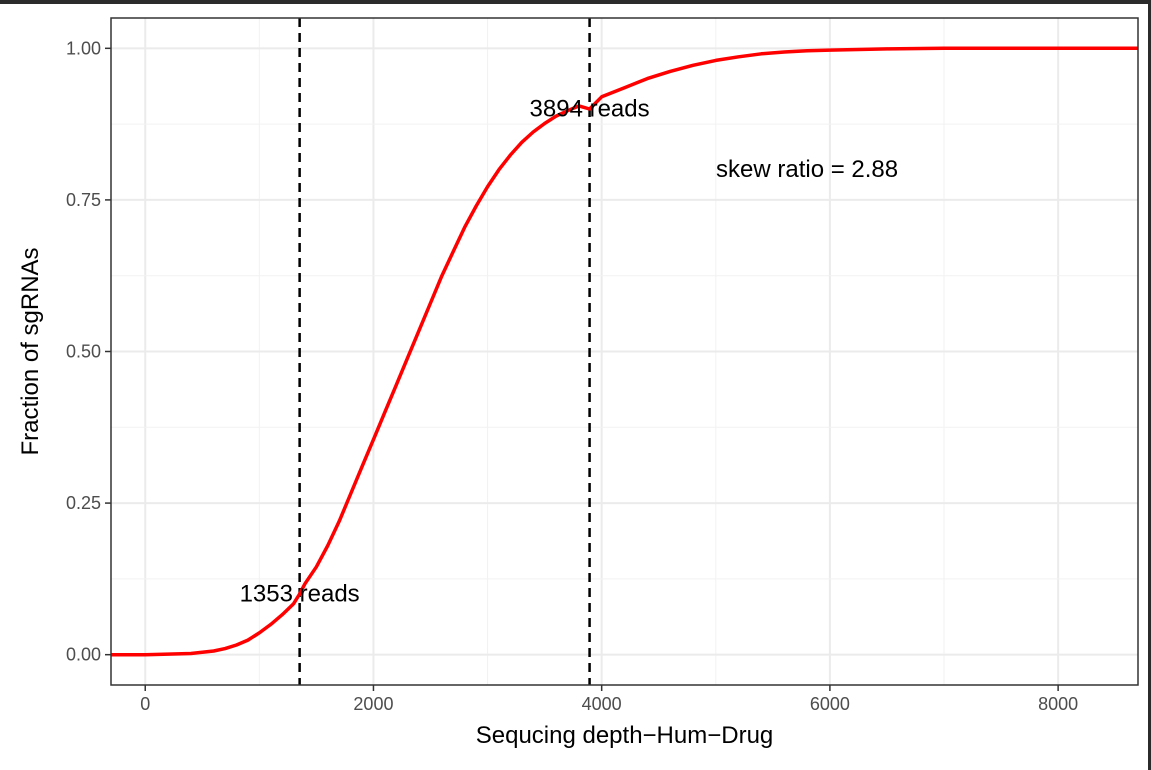 The height and width of the screenshot is (770, 1151). What do you see at coordinates (83, 352) in the screenshot?
I see `y-tick-label: 0.50` at bounding box center [83, 352].